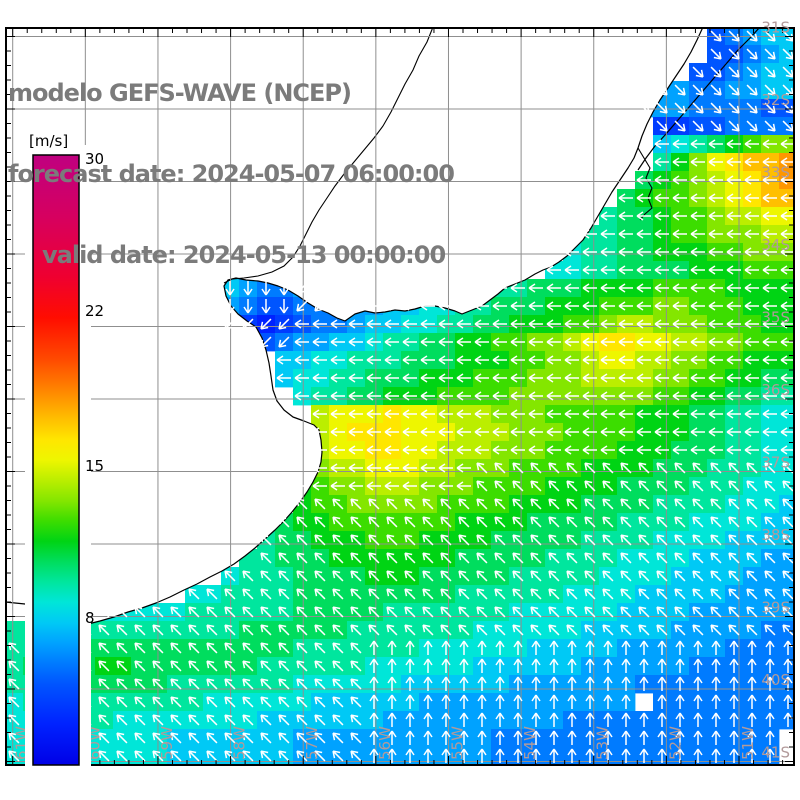 Image resolution: width=800 pixels, height=800 pixels. Describe the element at coordinates (645, 184) in the screenshot. I see `lagoon-outline` at that location.